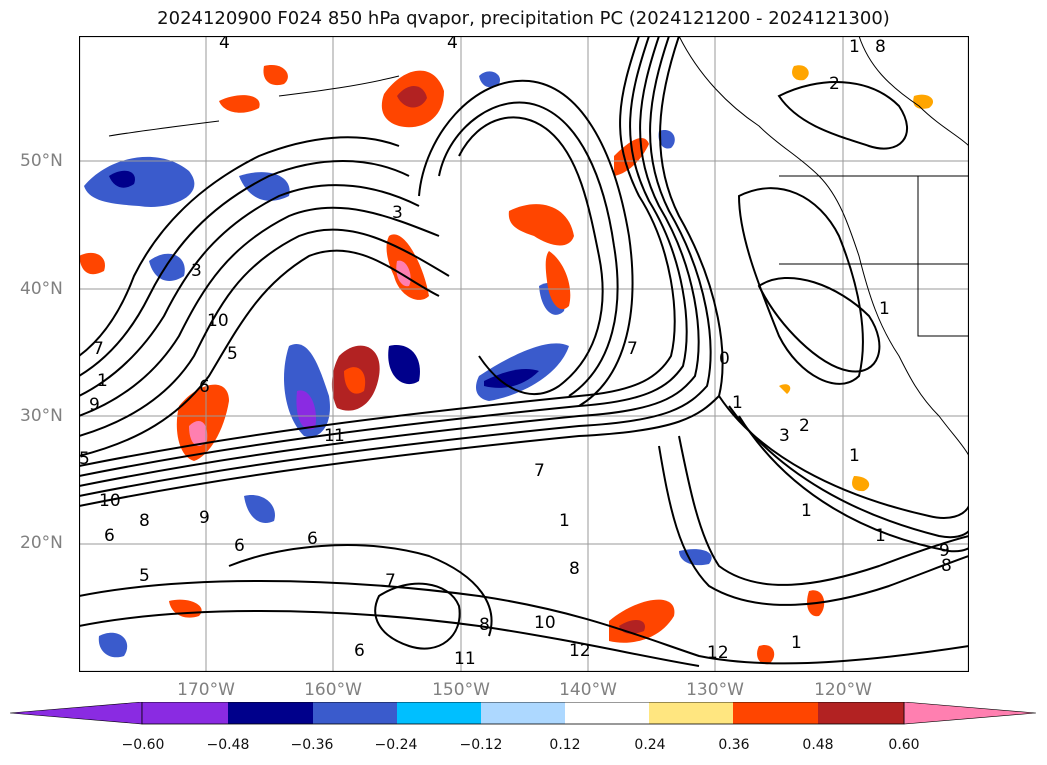 Image resolution: width=1047 pixels, height=765 pixels. What do you see at coordinates (650, 745) in the screenshot?
I see `colorbar-tick: 0.24` at bounding box center [650, 745].